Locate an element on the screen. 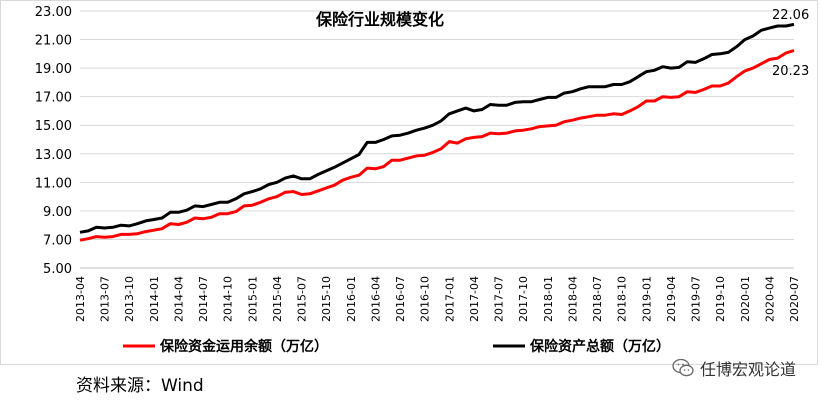 Image resolution: width=822 pixels, height=401 pixels. y-tick-label: 5.00 is located at coordinates (57, 269).